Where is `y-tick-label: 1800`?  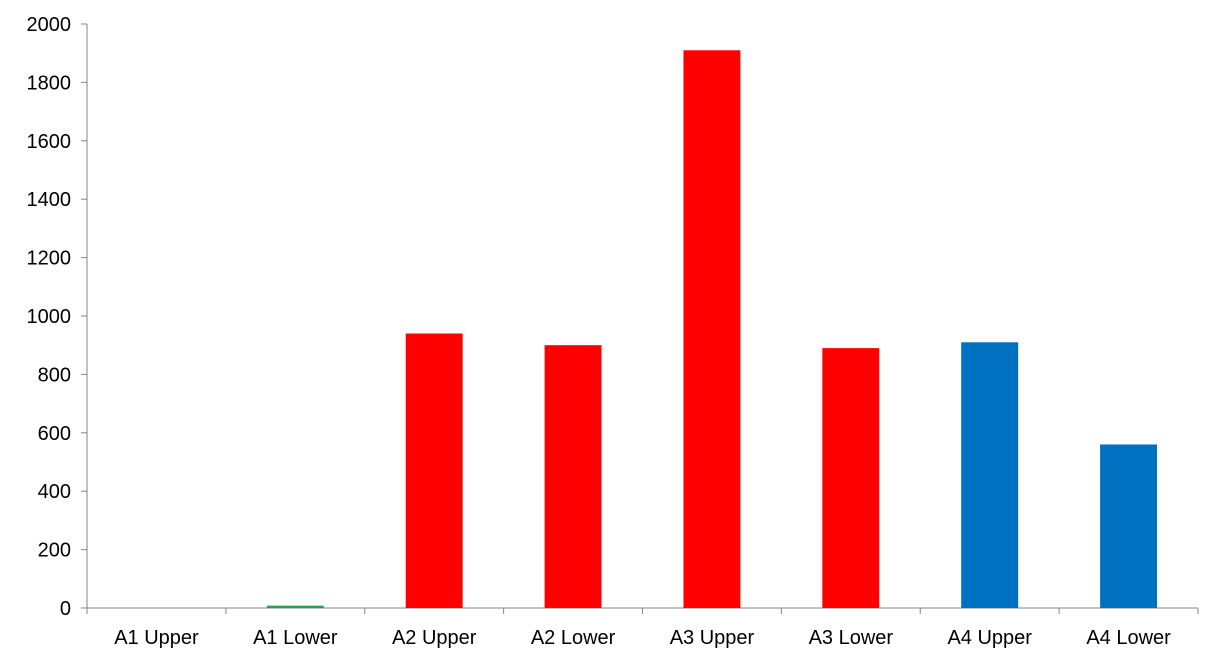 y-tick-label: 1800 is located at coordinates (49, 83).